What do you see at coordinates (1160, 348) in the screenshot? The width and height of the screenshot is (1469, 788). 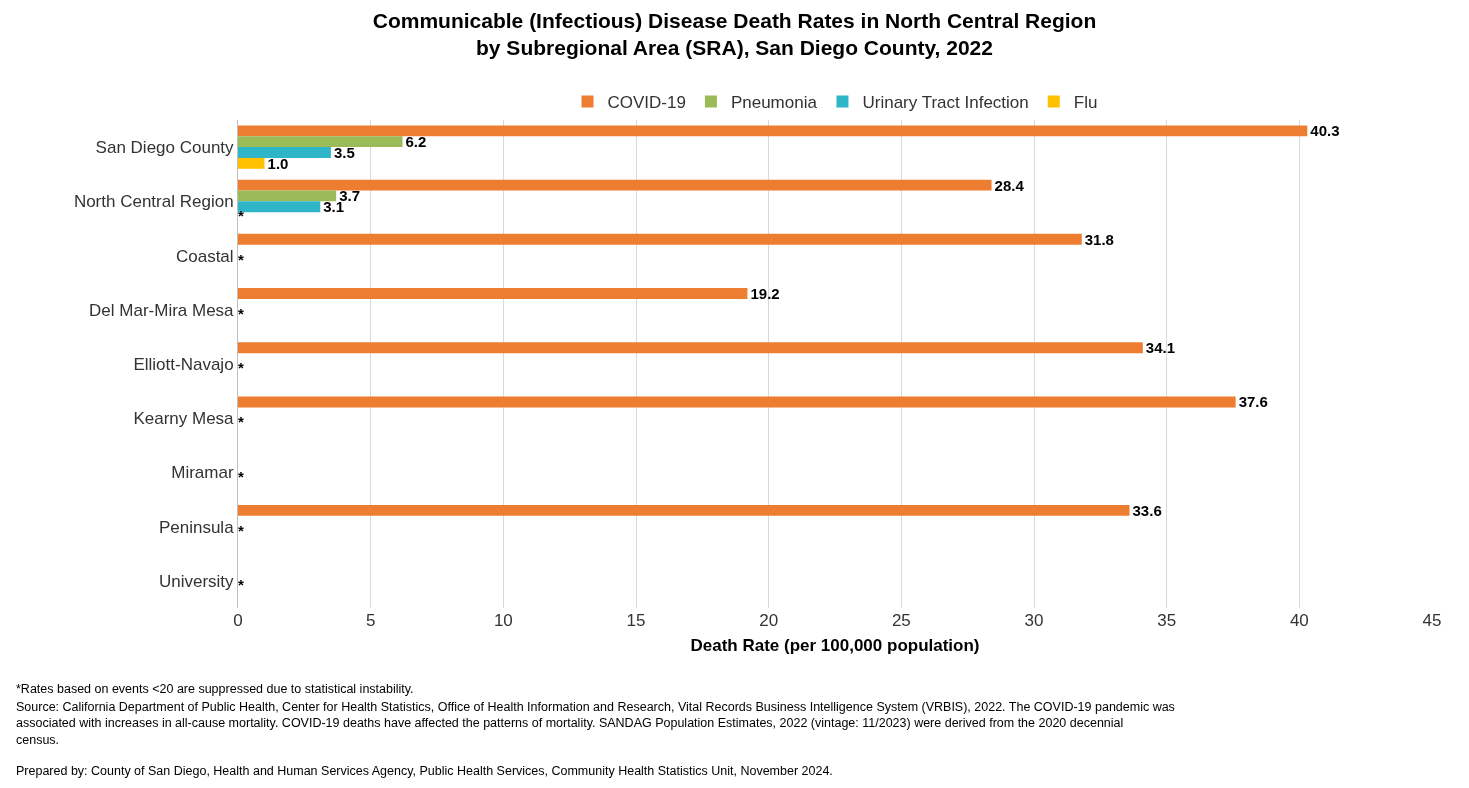 I see `data-label: 34.1` at bounding box center [1160, 348].